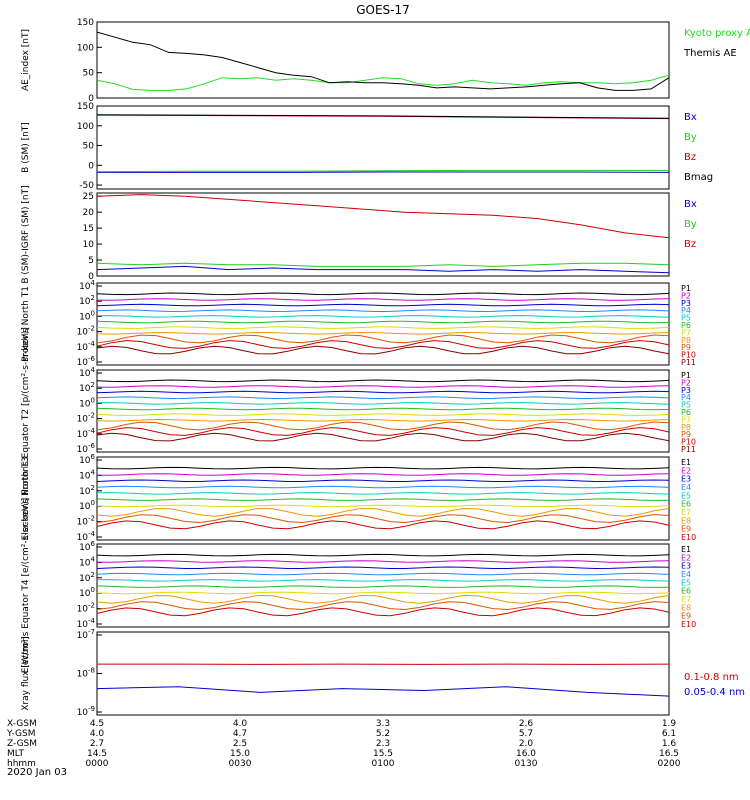 The height and width of the screenshot is (800, 750). What do you see at coordinates (383, 327) in the screenshot?
I see `series-p7` at bounding box center [383, 327].